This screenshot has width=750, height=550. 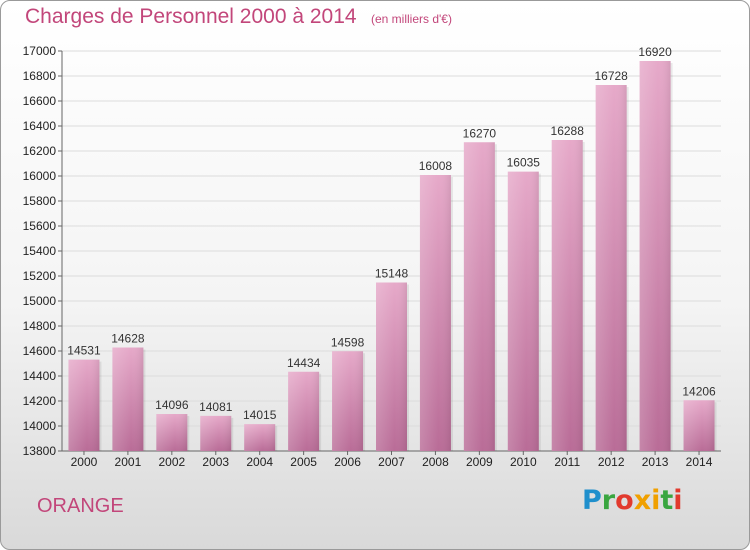 What do you see at coordinates (435, 462) in the screenshot?
I see `x-tick-label: 2008` at bounding box center [435, 462].